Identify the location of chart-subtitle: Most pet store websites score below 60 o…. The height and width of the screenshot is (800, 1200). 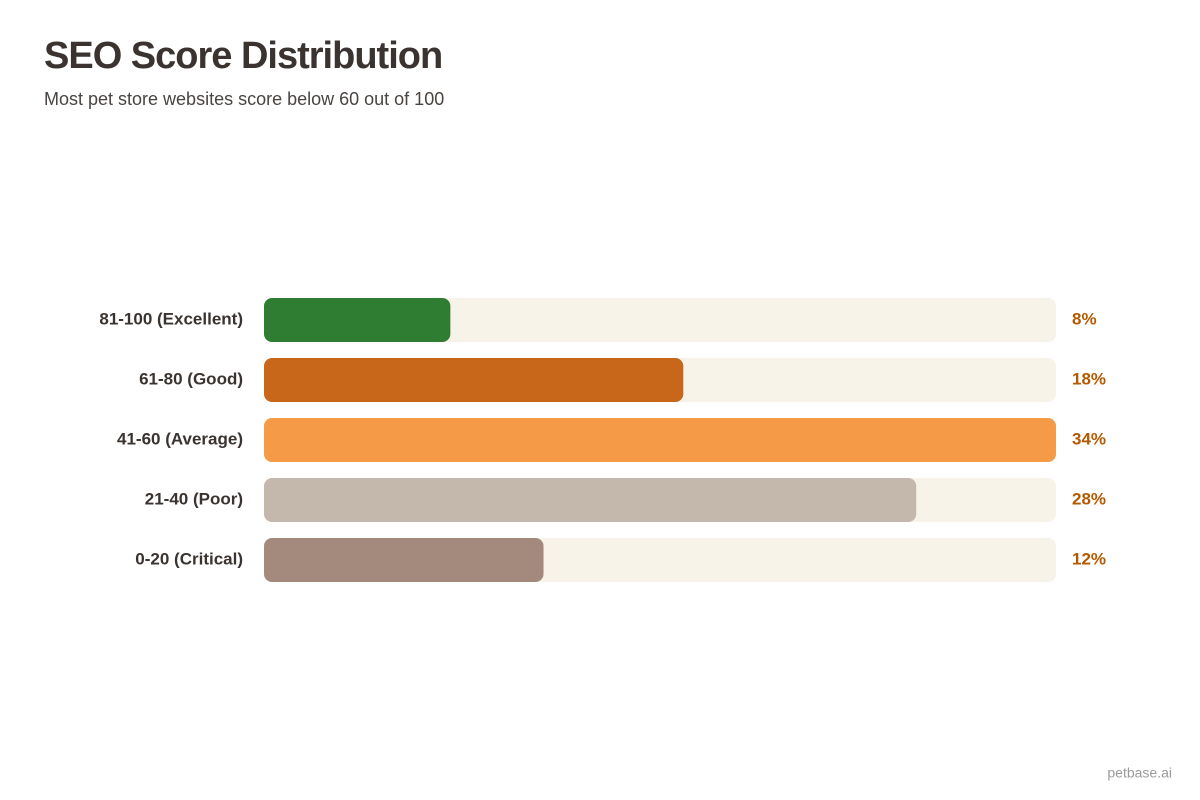
(244, 99).